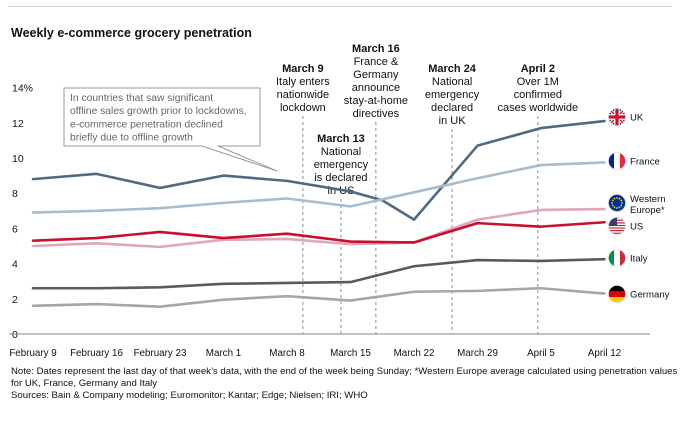 Image resolution: width=680 pixels, height=428 pixels. Describe the element at coordinates (617, 117) in the screenshot. I see `uk-flag-icon` at that location.